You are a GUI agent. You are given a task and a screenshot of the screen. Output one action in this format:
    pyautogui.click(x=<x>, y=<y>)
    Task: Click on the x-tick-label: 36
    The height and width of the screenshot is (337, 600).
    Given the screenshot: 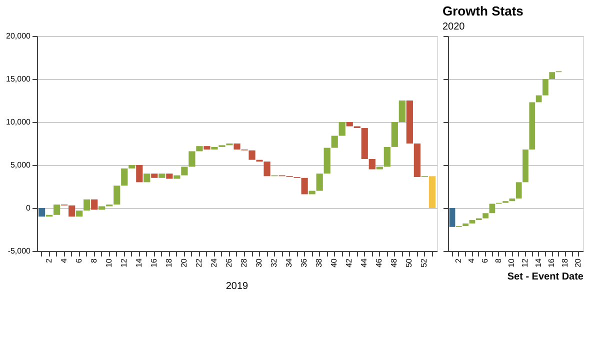 What is the action you would take?
    pyautogui.click(x=304, y=263)
    